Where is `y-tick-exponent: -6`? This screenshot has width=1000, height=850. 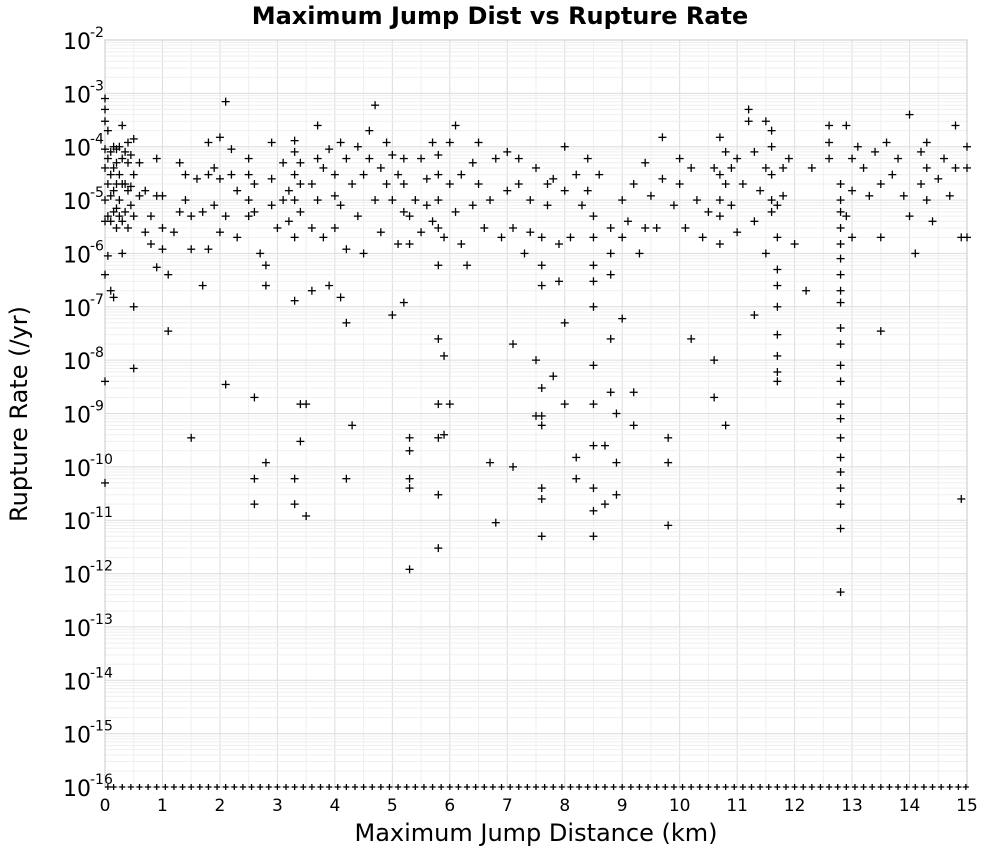 y-tick-exponent: -6 is located at coordinates (97, 246).